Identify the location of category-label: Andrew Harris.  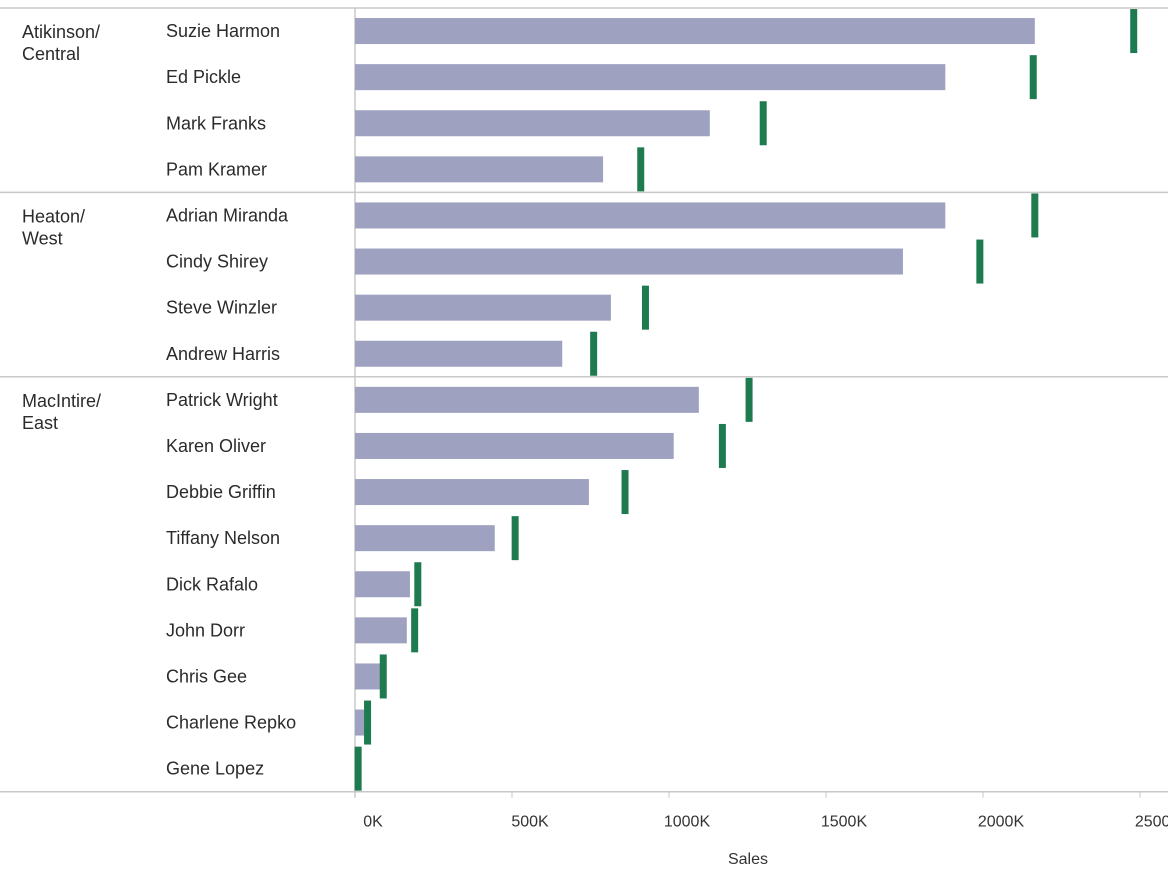
(223, 354).